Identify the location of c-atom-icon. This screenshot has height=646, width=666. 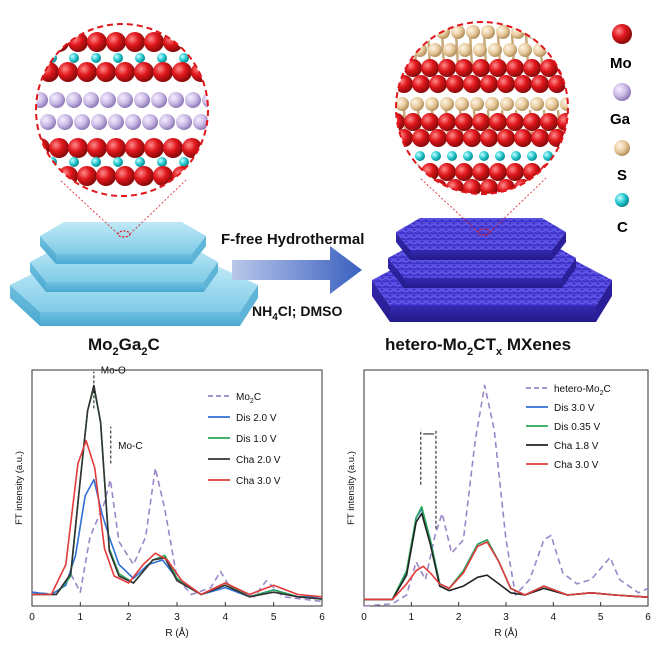
(622, 200).